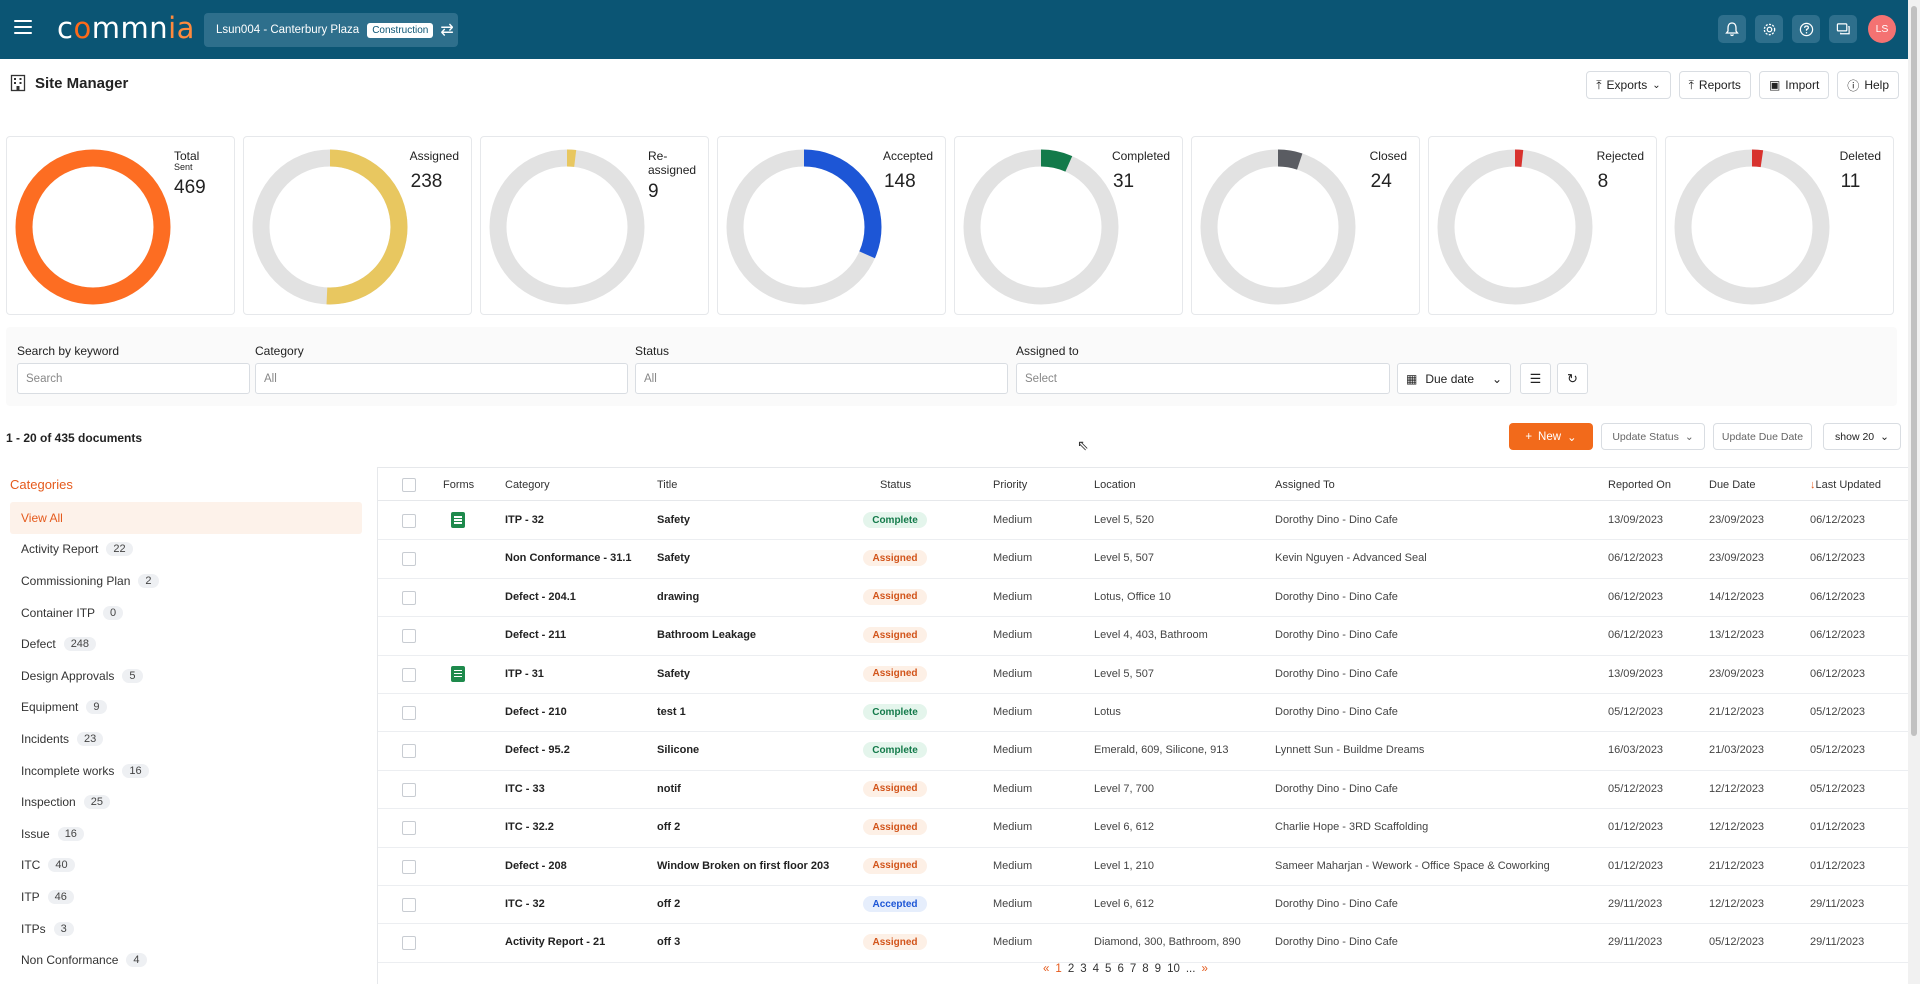 The image size is (1920, 984). I want to click on cell-title: Silicone, so click(678, 750).